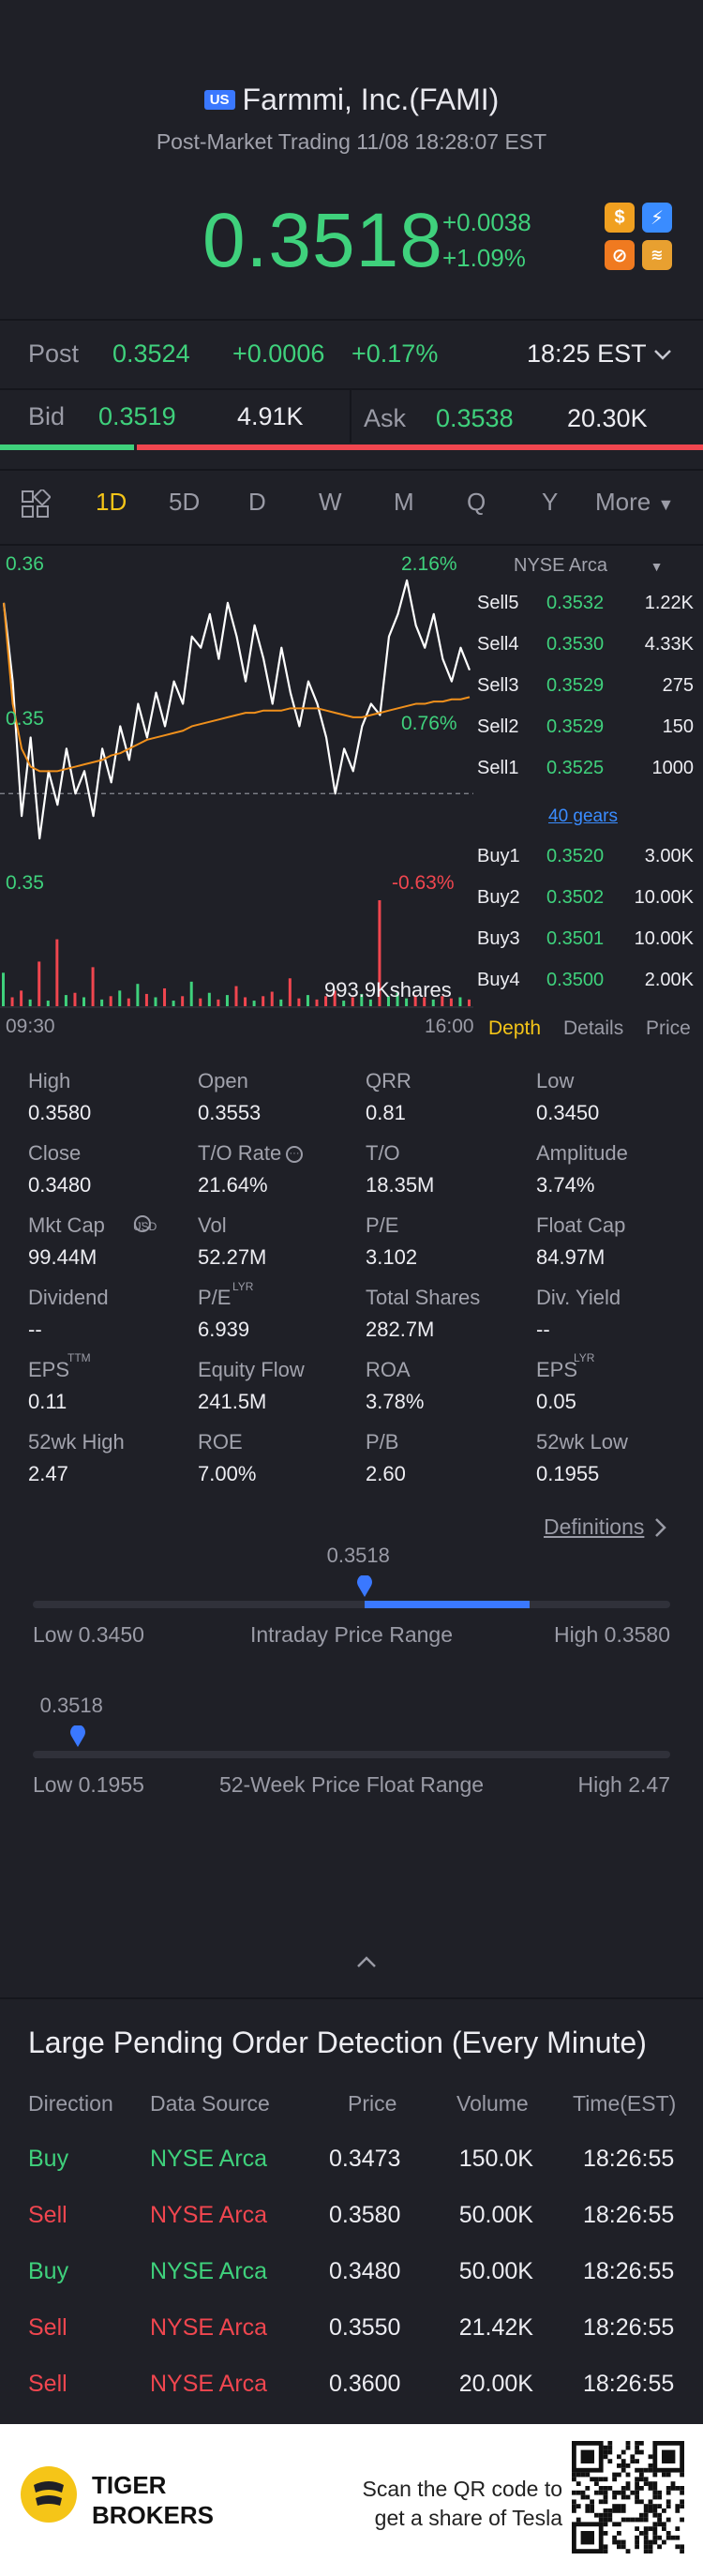  Describe the element at coordinates (669, 980) in the screenshot. I see `orderbook-buy-volume: 2.00K` at that location.